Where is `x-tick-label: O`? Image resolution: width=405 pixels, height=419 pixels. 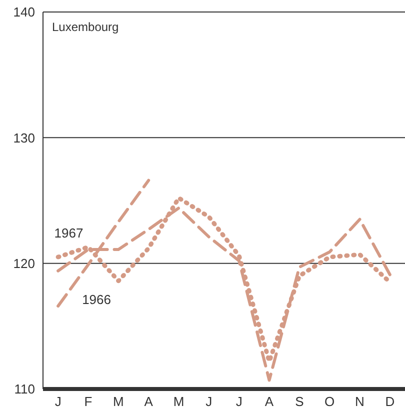 x-tick-label: O is located at coordinates (329, 402).